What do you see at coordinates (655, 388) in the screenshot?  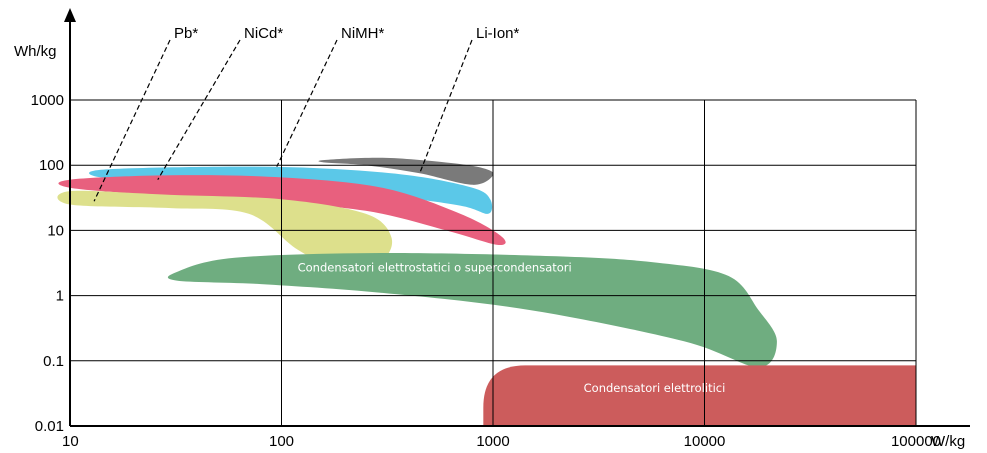 I see `electrolytic-region-label: Condensatori elettrolitici` at bounding box center [655, 388].